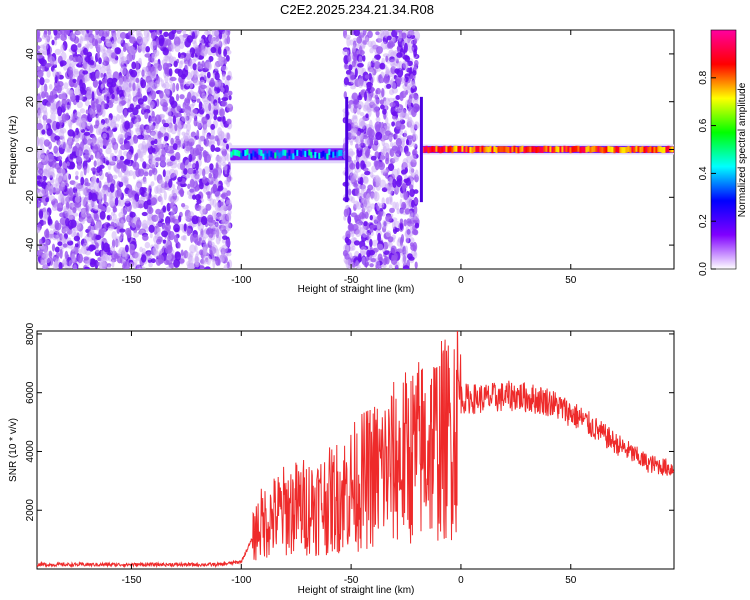 The height and width of the screenshot is (600, 750). Describe the element at coordinates (131, 580) in the screenshot. I see `x-tick-label: -150` at that location.